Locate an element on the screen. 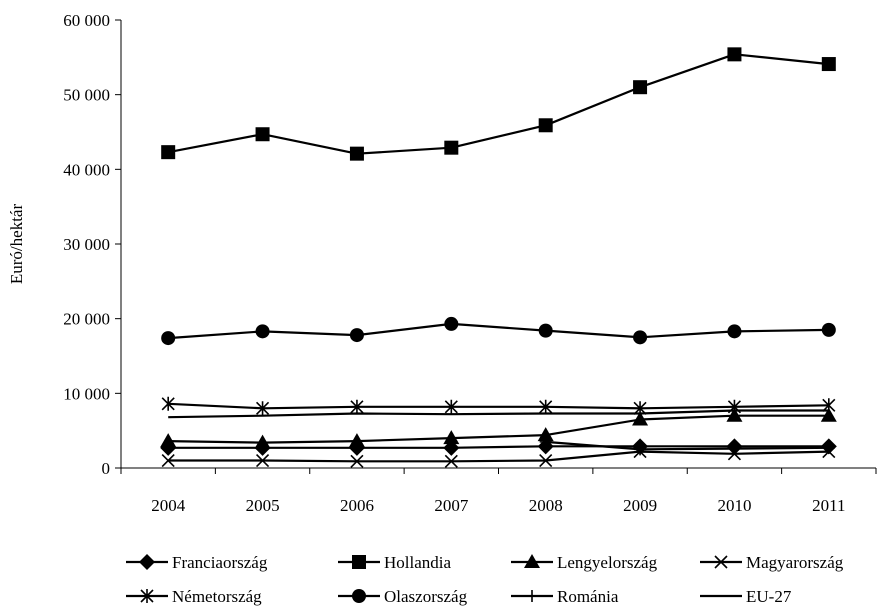 The width and height of the screenshot is (883, 608). legend-item: Olaszország is located at coordinates (403, 596).